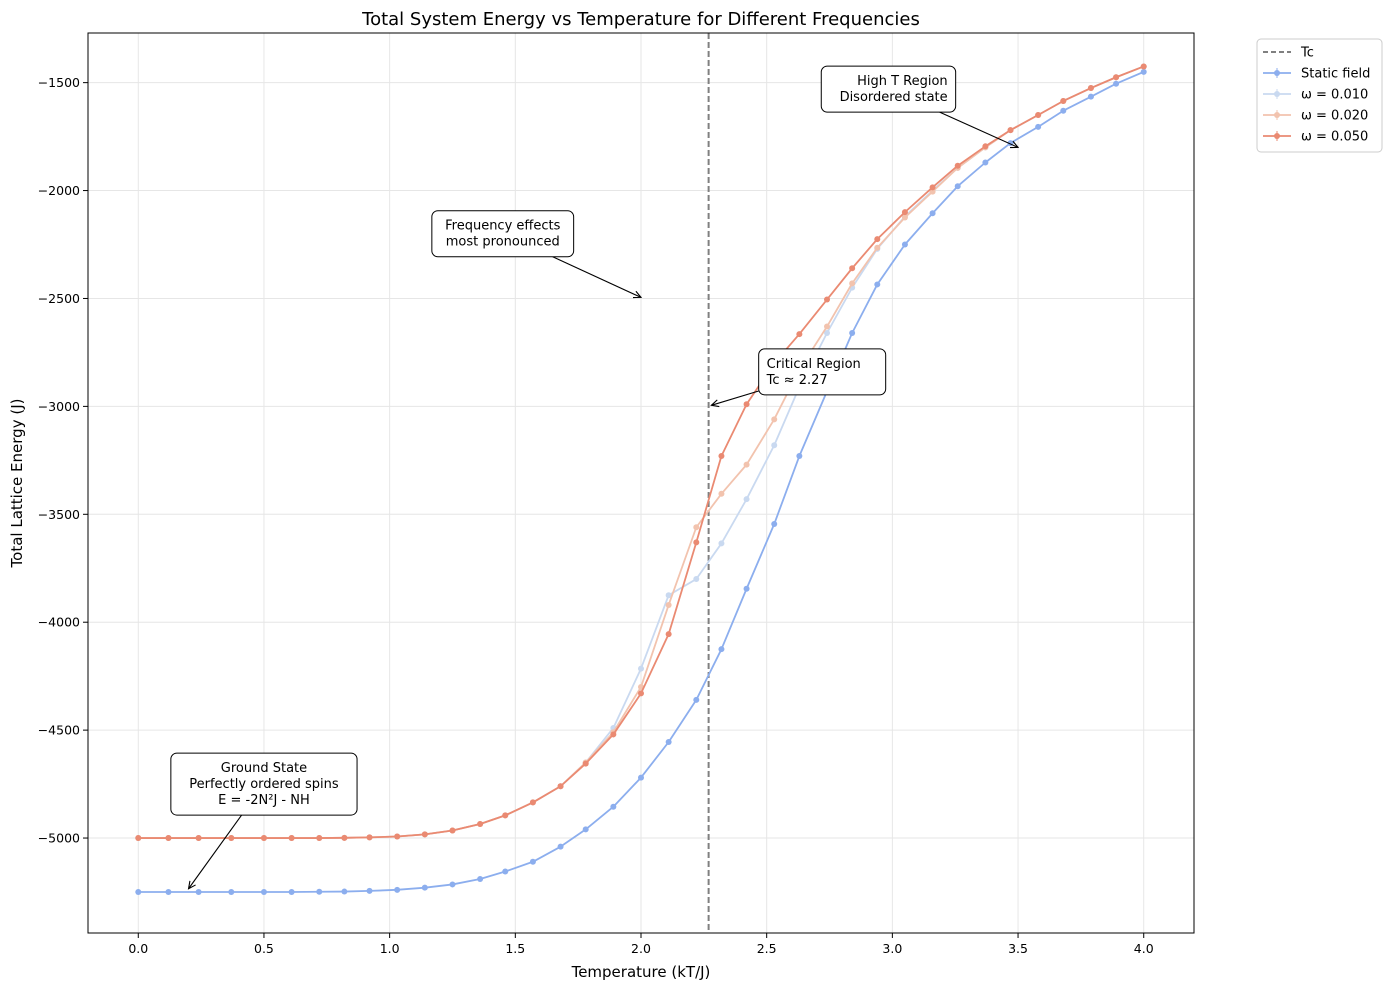 This screenshot has height=989, width=1391. What do you see at coordinates (59, 406) in the screenshot?
I see `y-tick-label: −3000` at bounding box center [59, 406].